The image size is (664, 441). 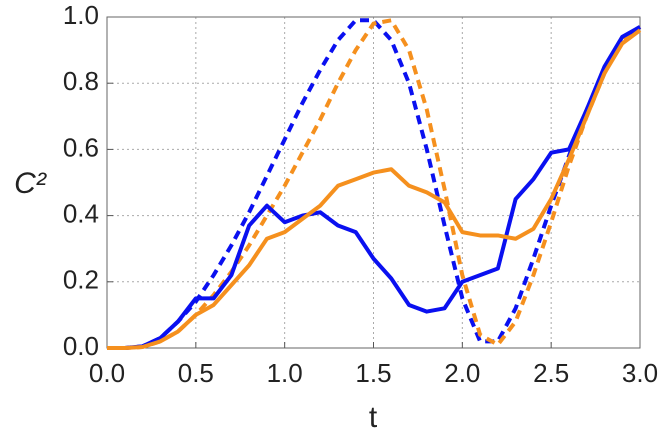 What do you see at coordinates (373, 373) in the screenshot?
I see `x-tick-label: 1.5` at bounding box center [373, 373].